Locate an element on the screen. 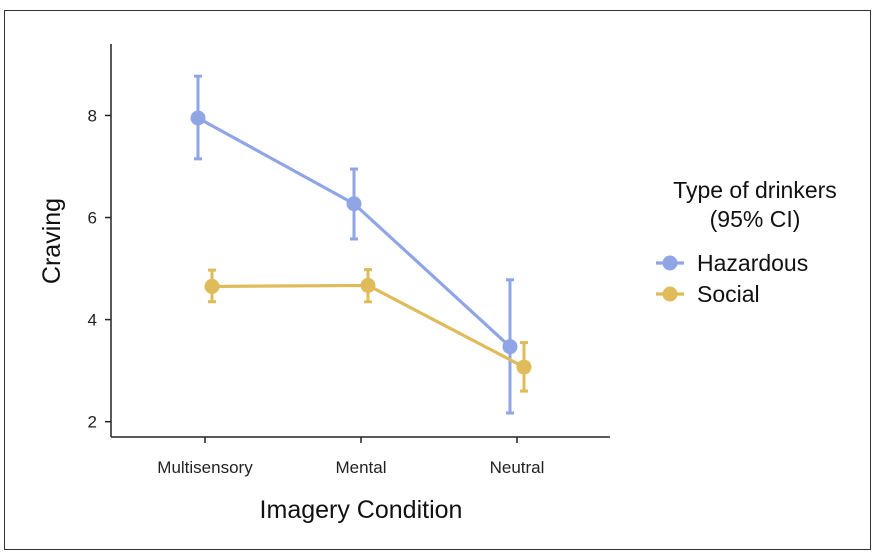 Image resolution: width=877 pixels, height=552 pixels. y-axis-title: Craving is located at coordinates (52, 241).